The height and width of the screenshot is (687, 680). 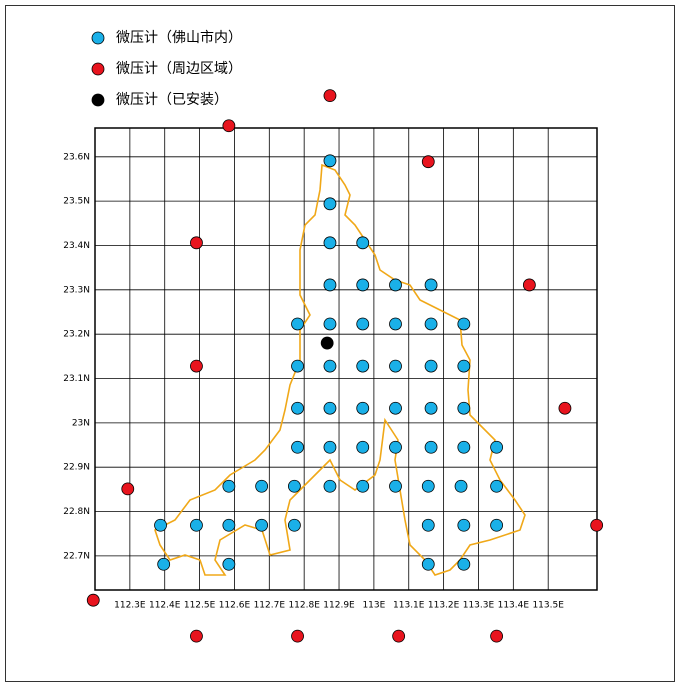 What do you see at coordinates (179, 37) in the screenshot?
I see `legend-label: 微压计（佛山市内）` at bounding box center [179, 37].